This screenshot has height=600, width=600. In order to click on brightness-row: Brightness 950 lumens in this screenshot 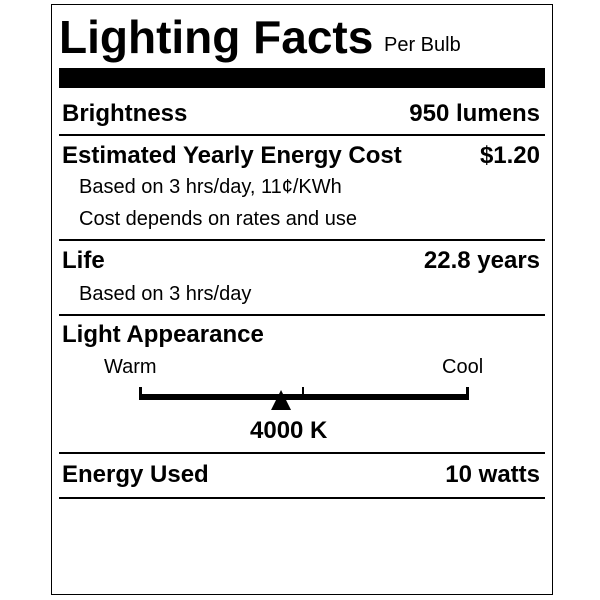, I will do `click(299, 117)`.